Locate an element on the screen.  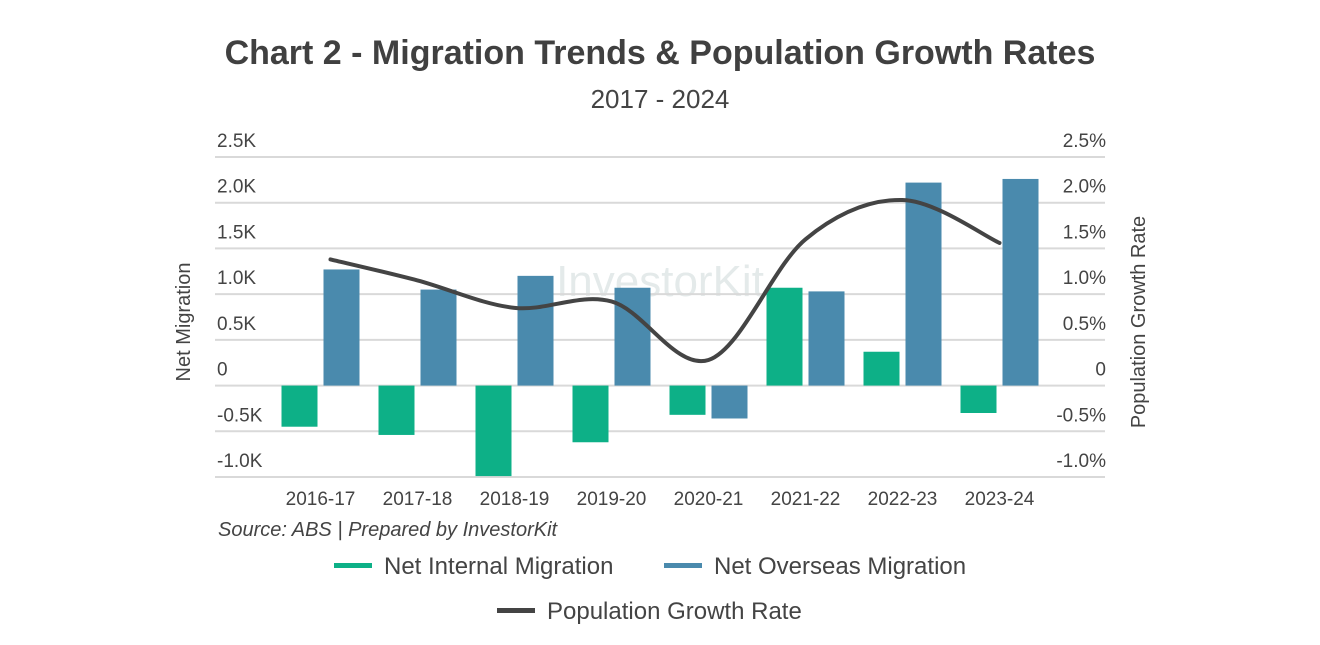
y2-tick-label: -0.5% is located at coordinates (1081, 415).